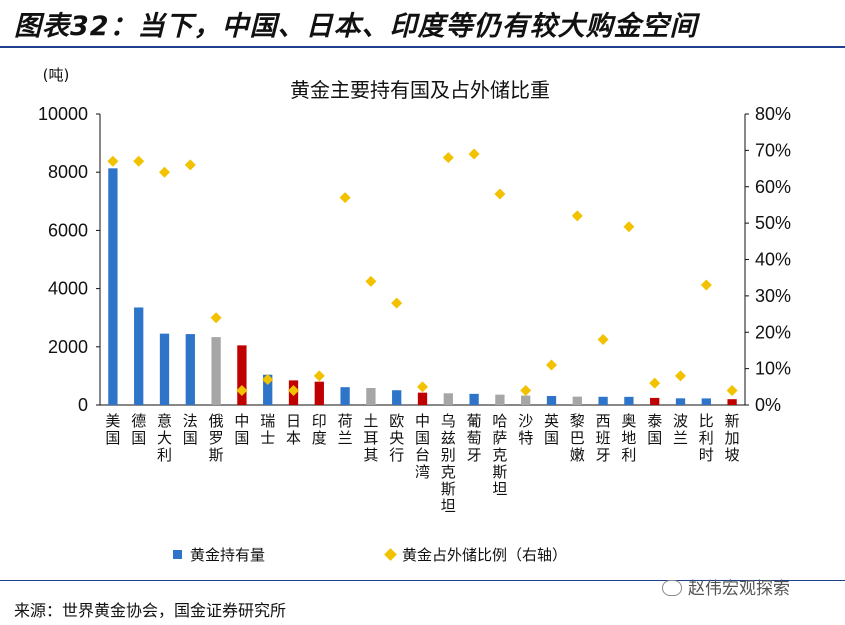 The width and height of the screenshot is (845, 625). I want to click on y-right-tick-label: 70%, so click(773, 150).